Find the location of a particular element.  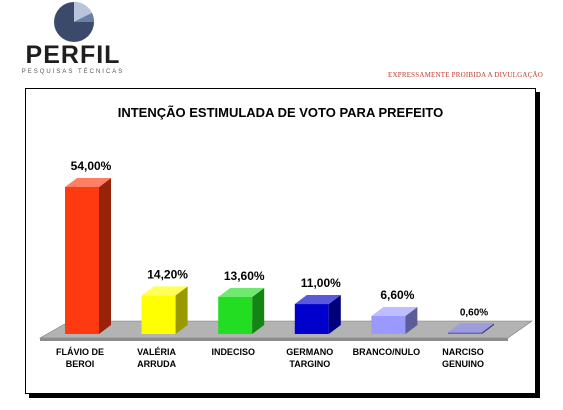

category-label-0: FLÁVIO DE BEROI is located at coordinates (80, 358).